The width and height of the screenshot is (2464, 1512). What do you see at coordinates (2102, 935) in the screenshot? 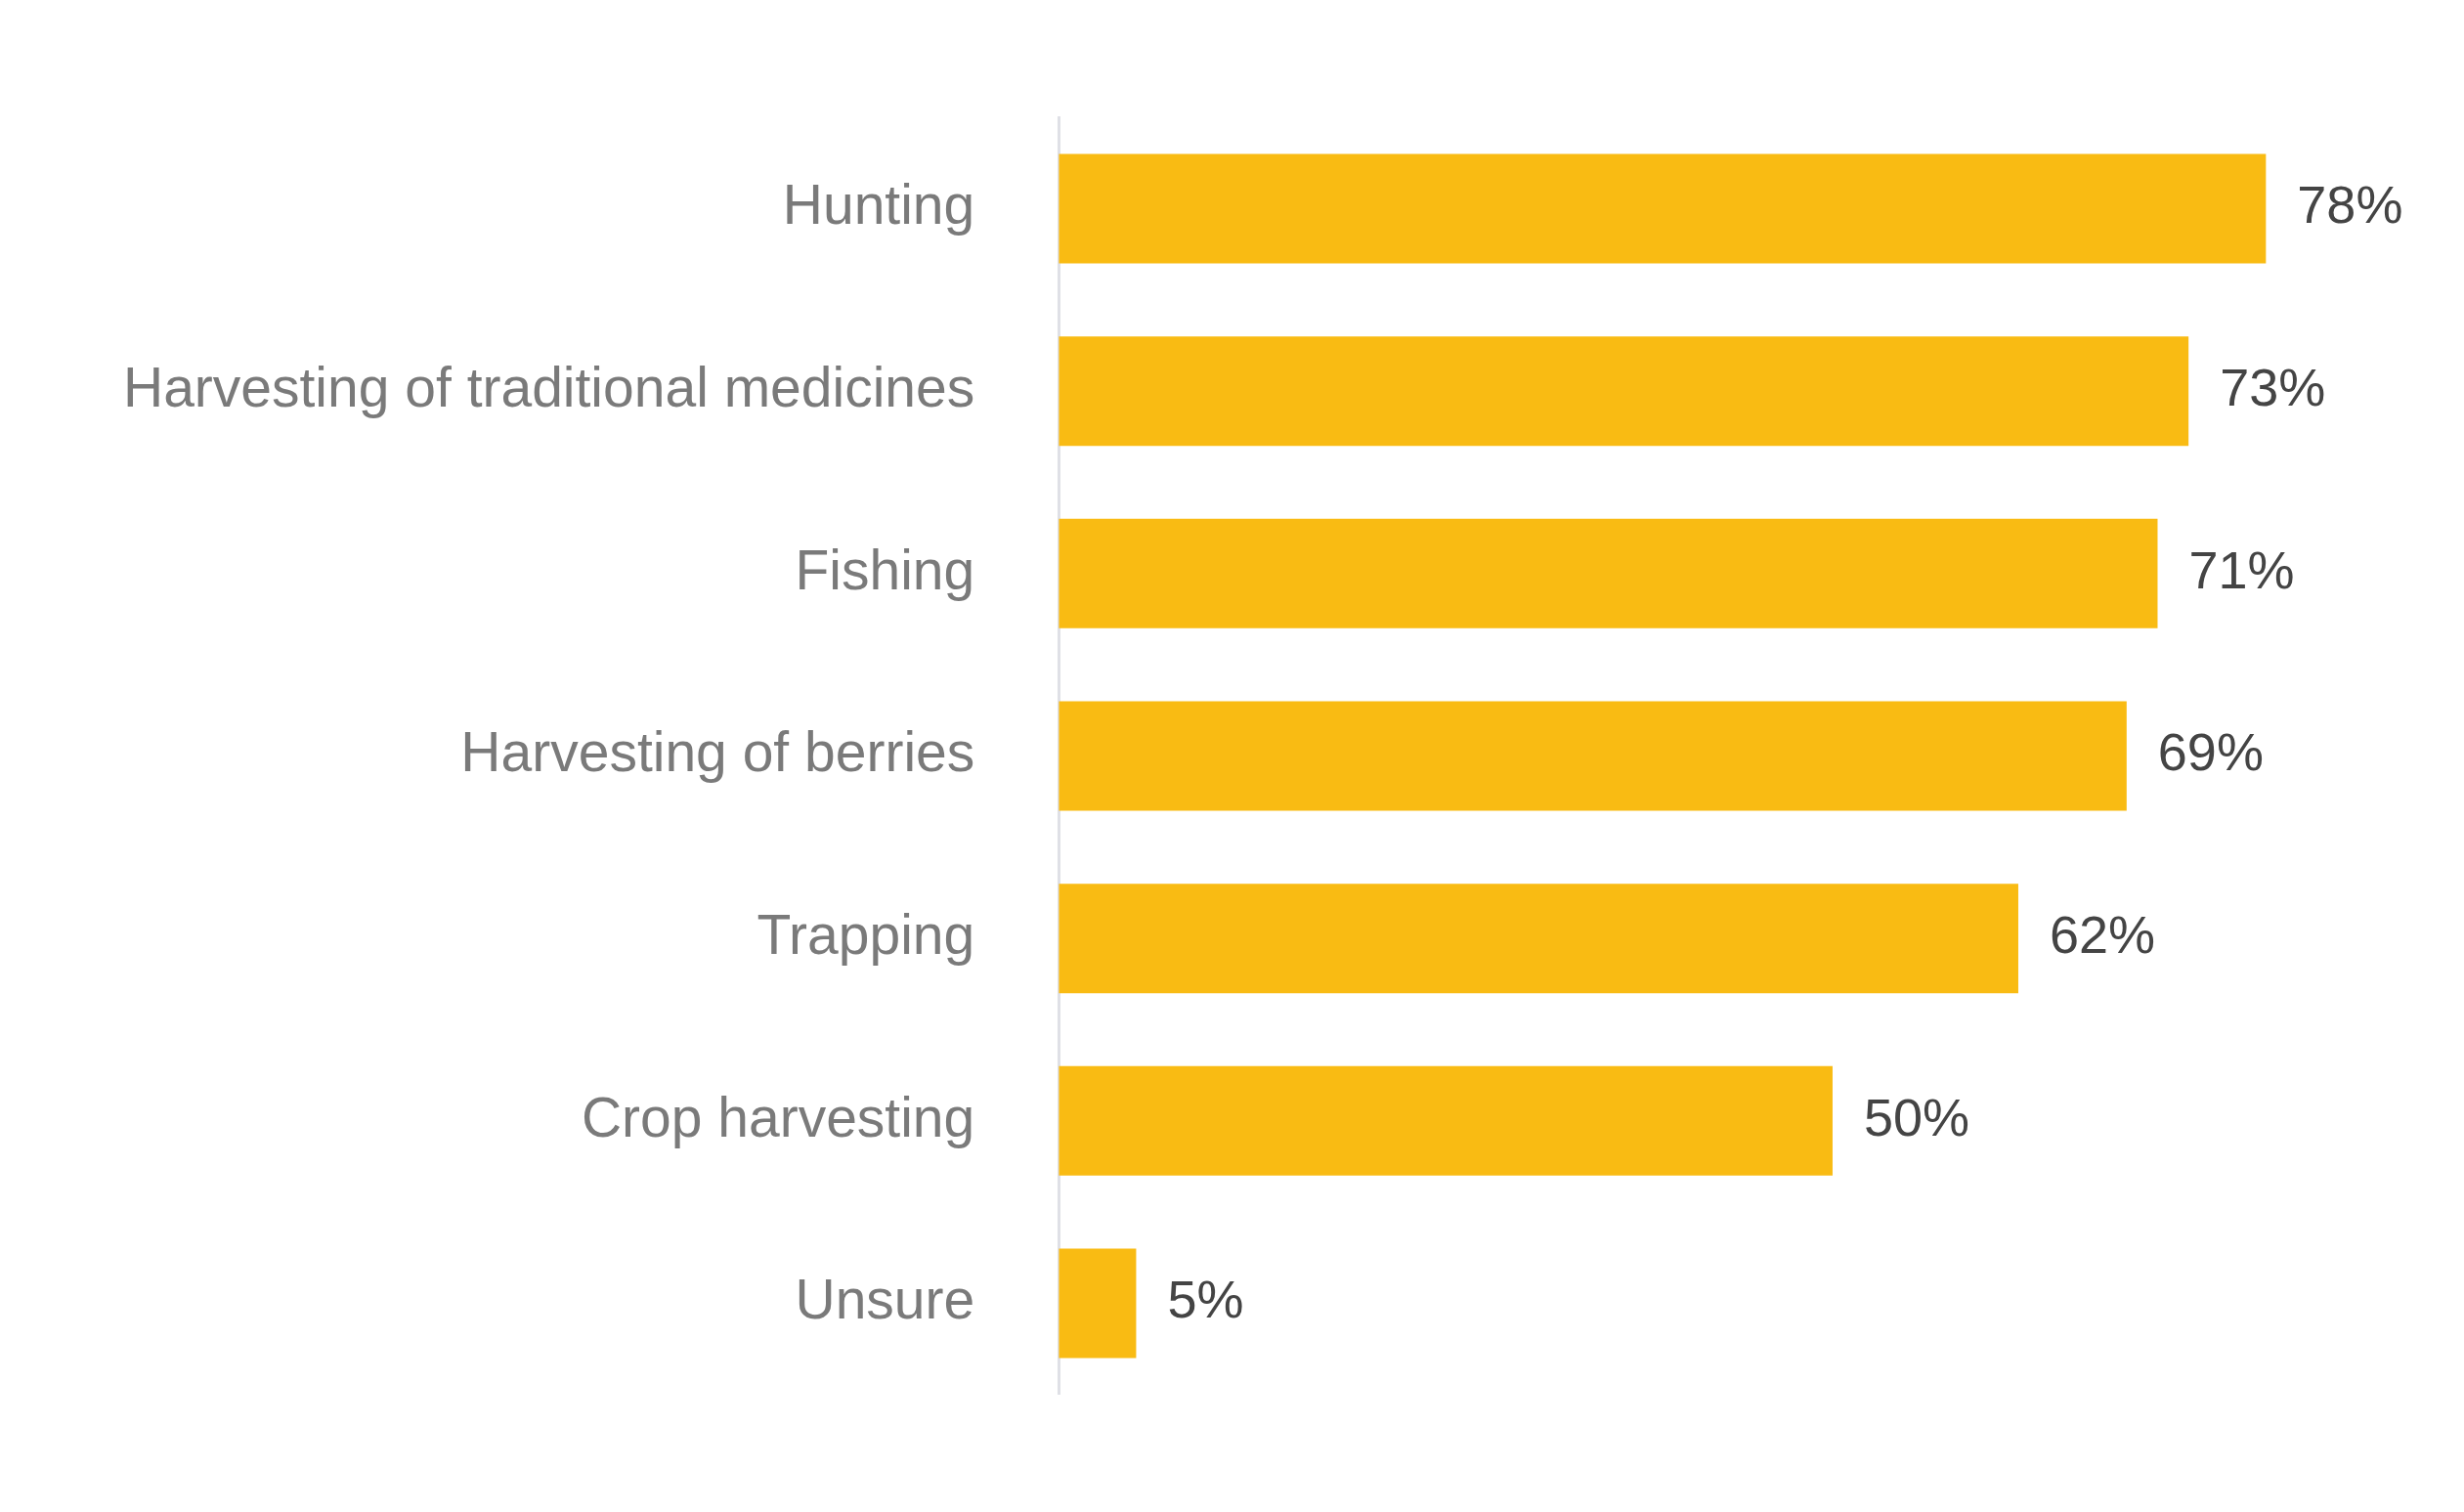
I see `data-label: 62%` at bounding box center [2102, 935].